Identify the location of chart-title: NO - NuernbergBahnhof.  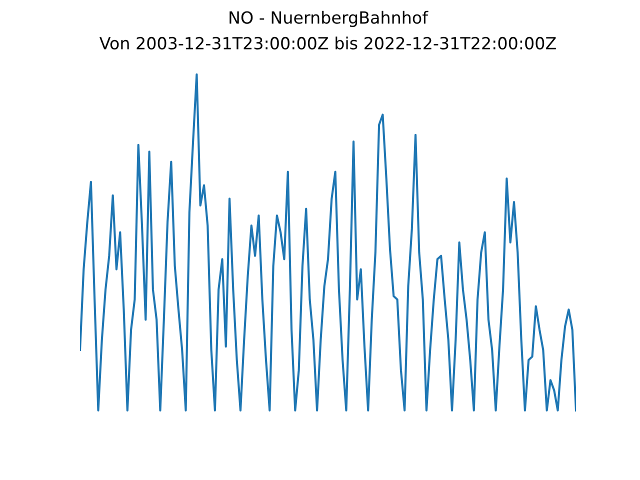
(329, 19).